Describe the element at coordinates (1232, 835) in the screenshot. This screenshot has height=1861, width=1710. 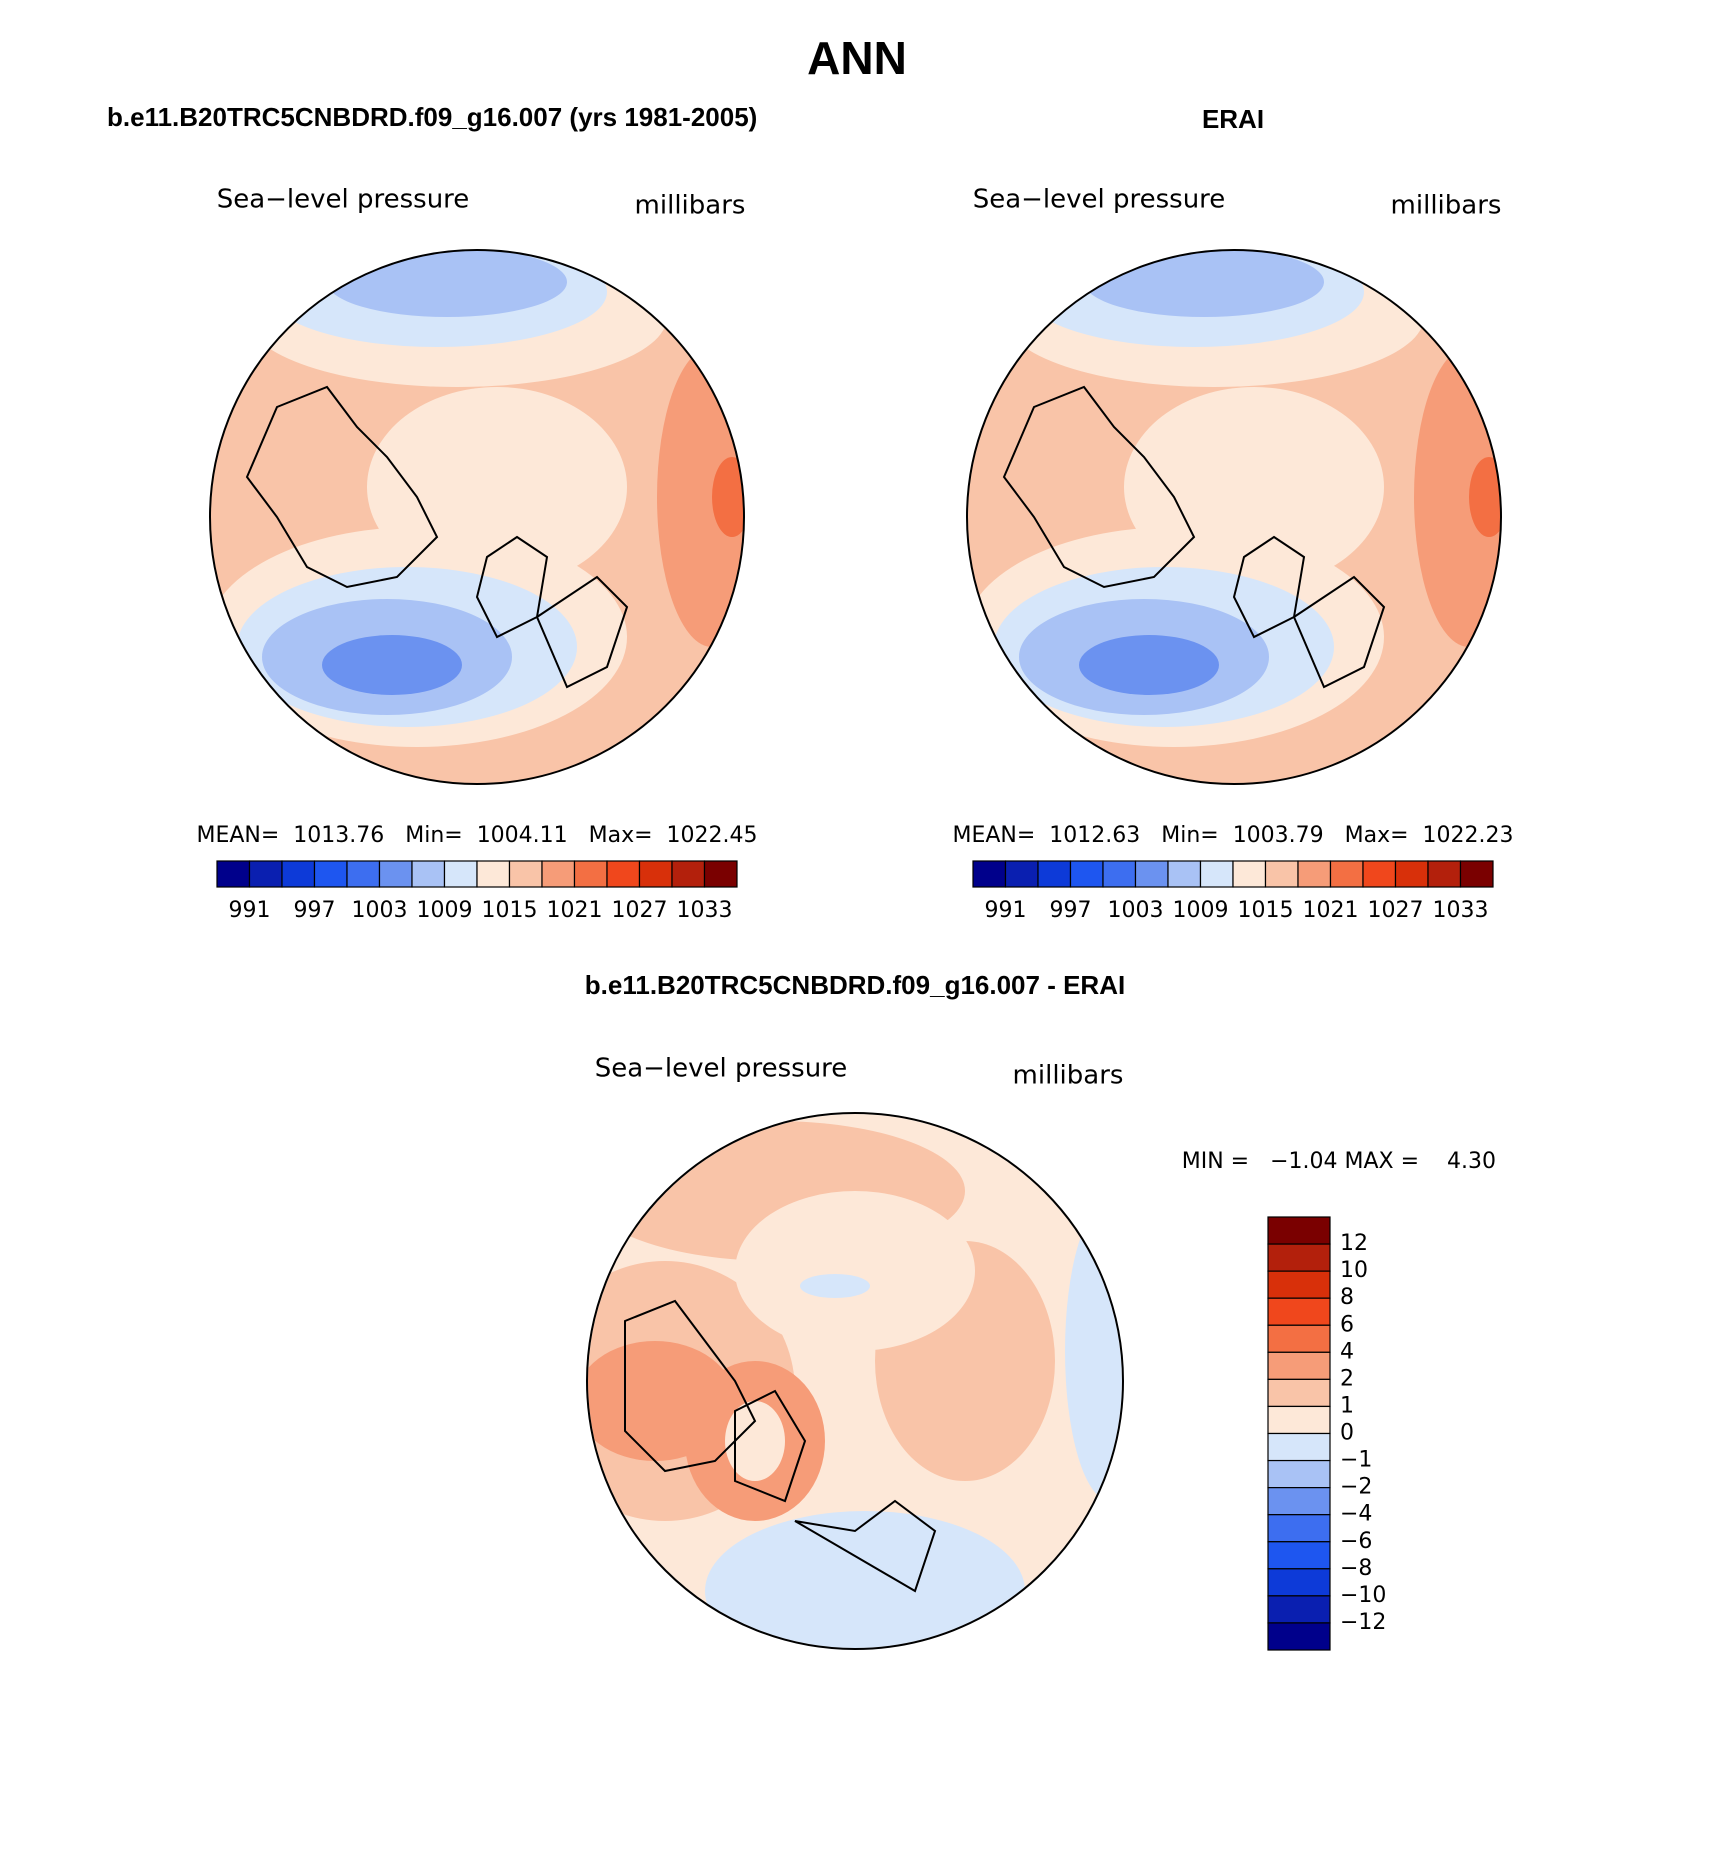
I see `stats: MEAN= 1012.63 Min= 1003.79 Max= 1022.23` at that location.